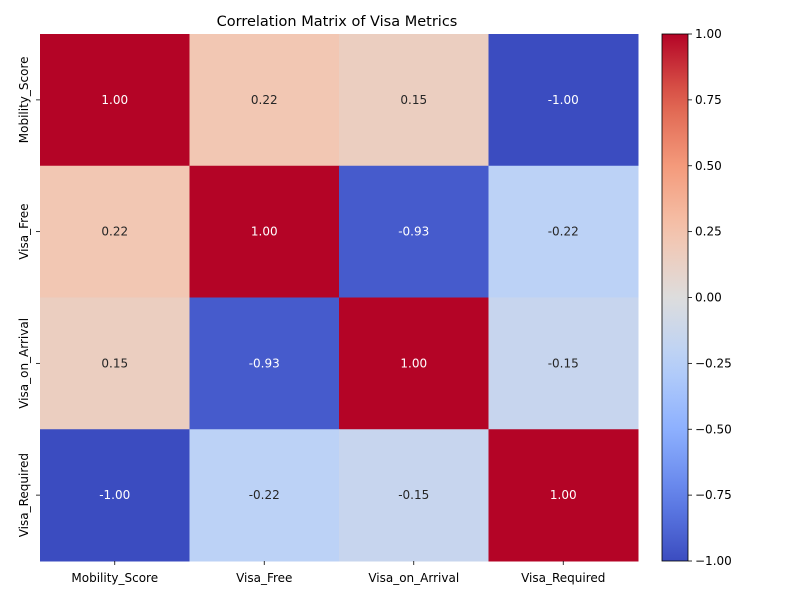 The image size is (800, 600). What do you see at coordinates (24, 231) in the screenshot?
I see `y-tick-label: Visa_Free` at bounding box center [24, 231].